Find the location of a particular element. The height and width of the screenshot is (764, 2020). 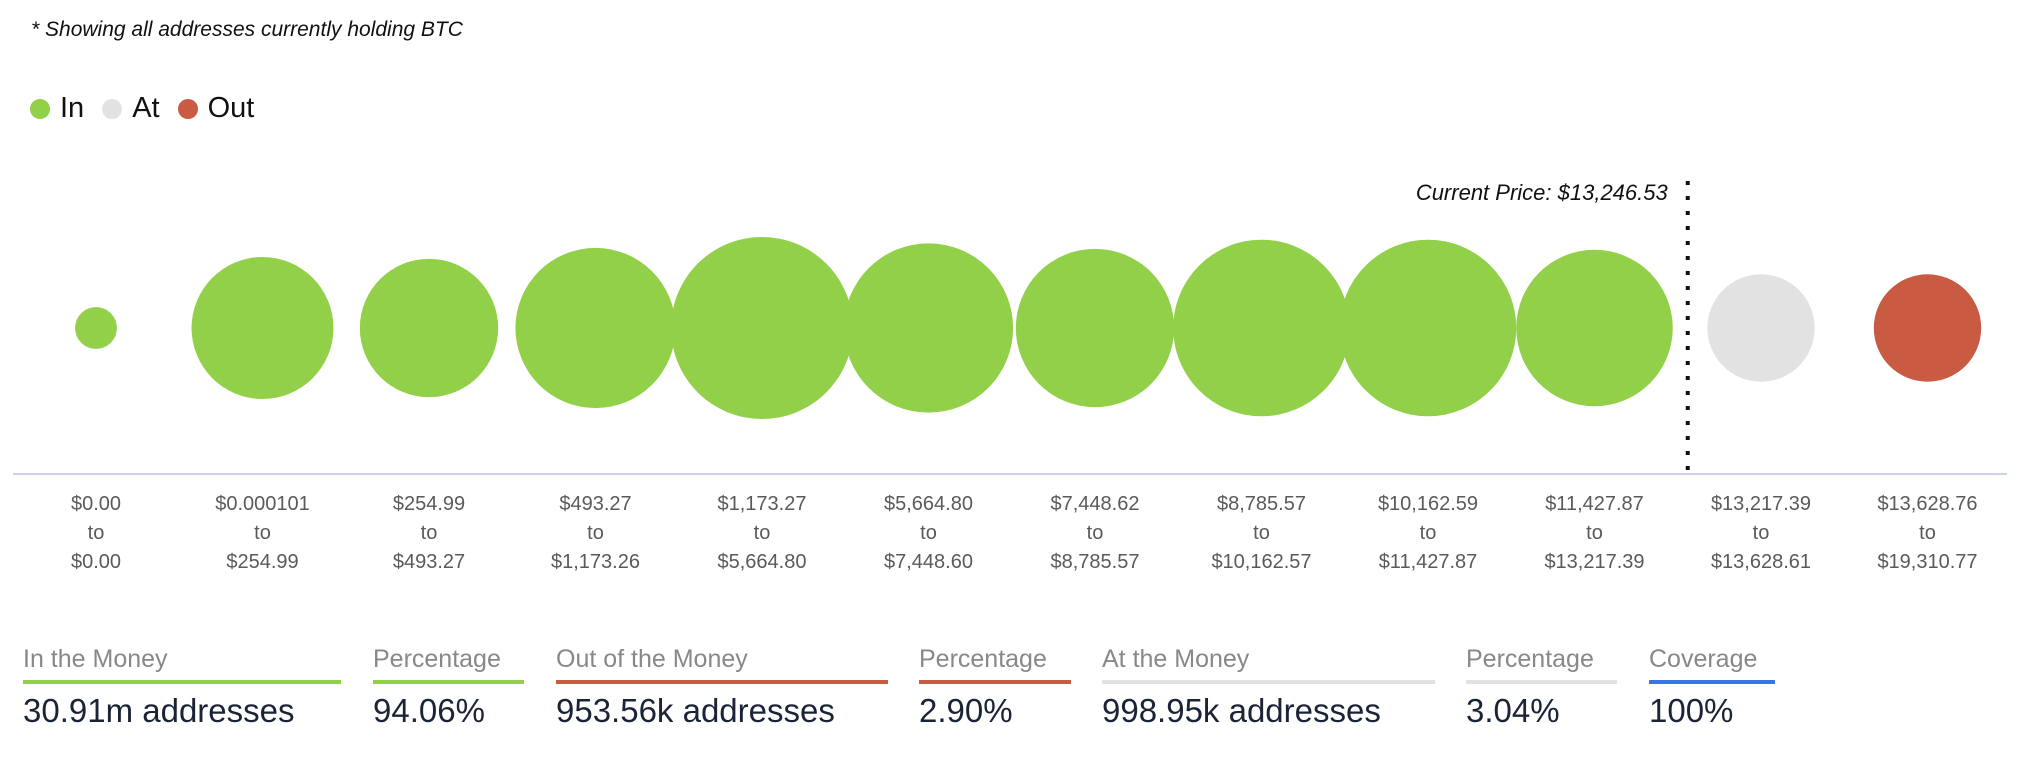

tick-label-from: $0.00 is located at coordinates (96, 504).